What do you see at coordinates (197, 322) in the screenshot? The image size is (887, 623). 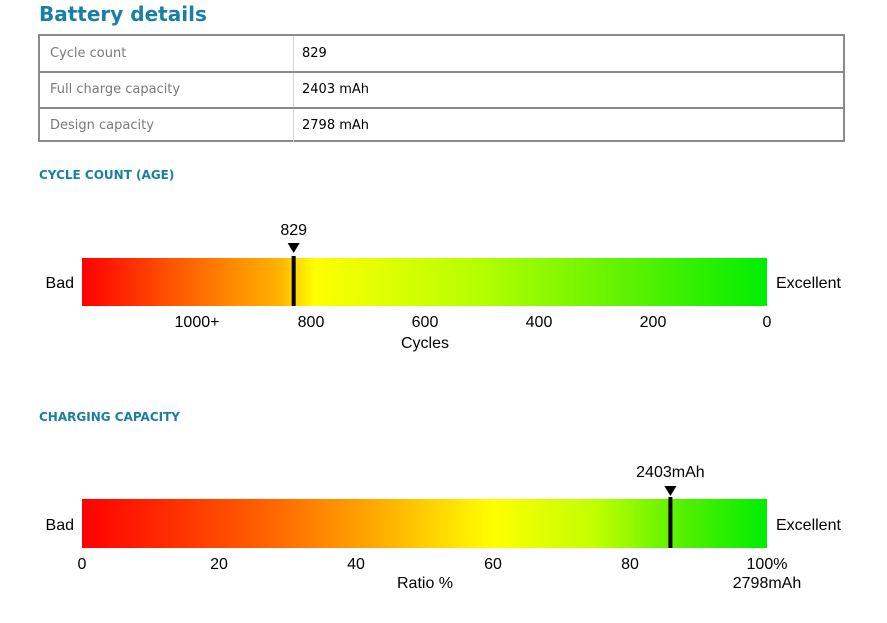 I see `cycle-tick-label: 1000+` at bounding box center [197, 322].